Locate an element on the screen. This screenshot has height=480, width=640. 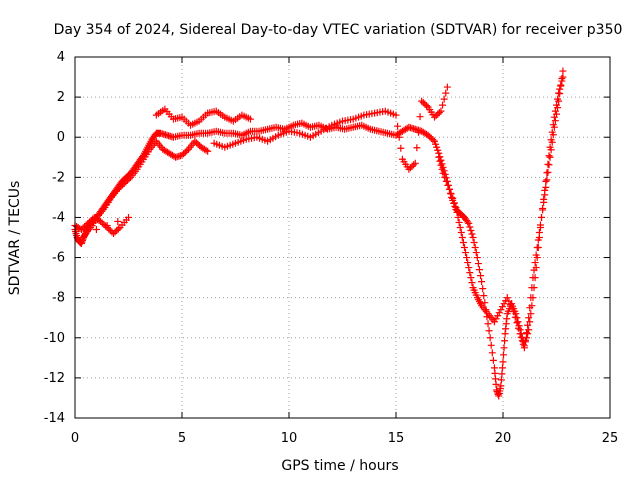
x-tick-labels: 0 5 10 15 20 25 is located at coordinates (344, 438).